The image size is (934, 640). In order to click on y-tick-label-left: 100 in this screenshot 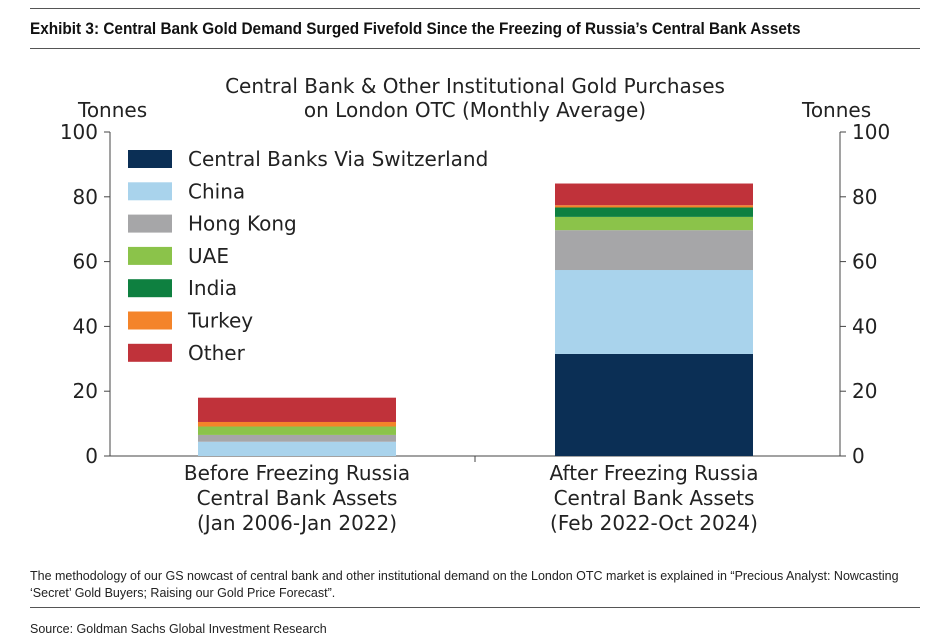, I will do `click(79, 132)`.